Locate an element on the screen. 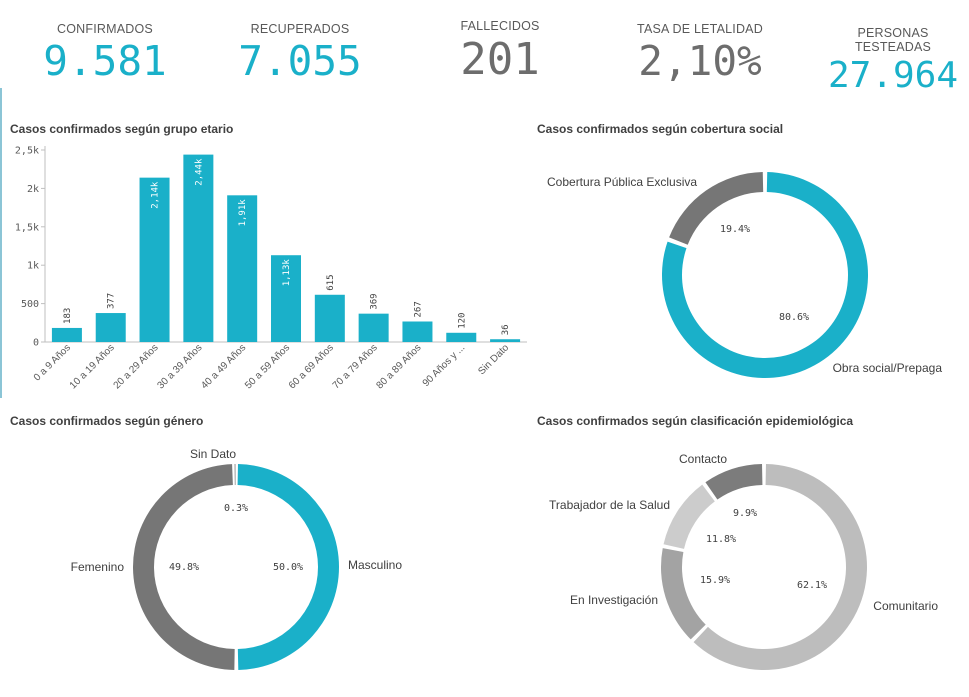 The width and height of the screenshot is (969, 697). kpi-confirmados: CONFIRMADOS 9.581 is located at coordinates (105, 50).